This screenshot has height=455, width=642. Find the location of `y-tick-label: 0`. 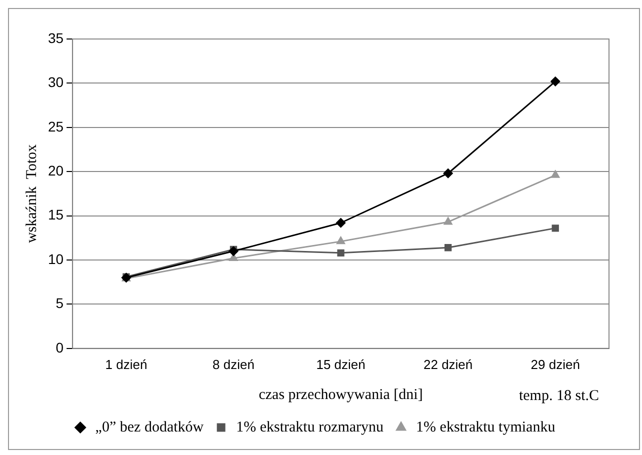

y-tick-label: 0 is located at coordinates (60, 347).